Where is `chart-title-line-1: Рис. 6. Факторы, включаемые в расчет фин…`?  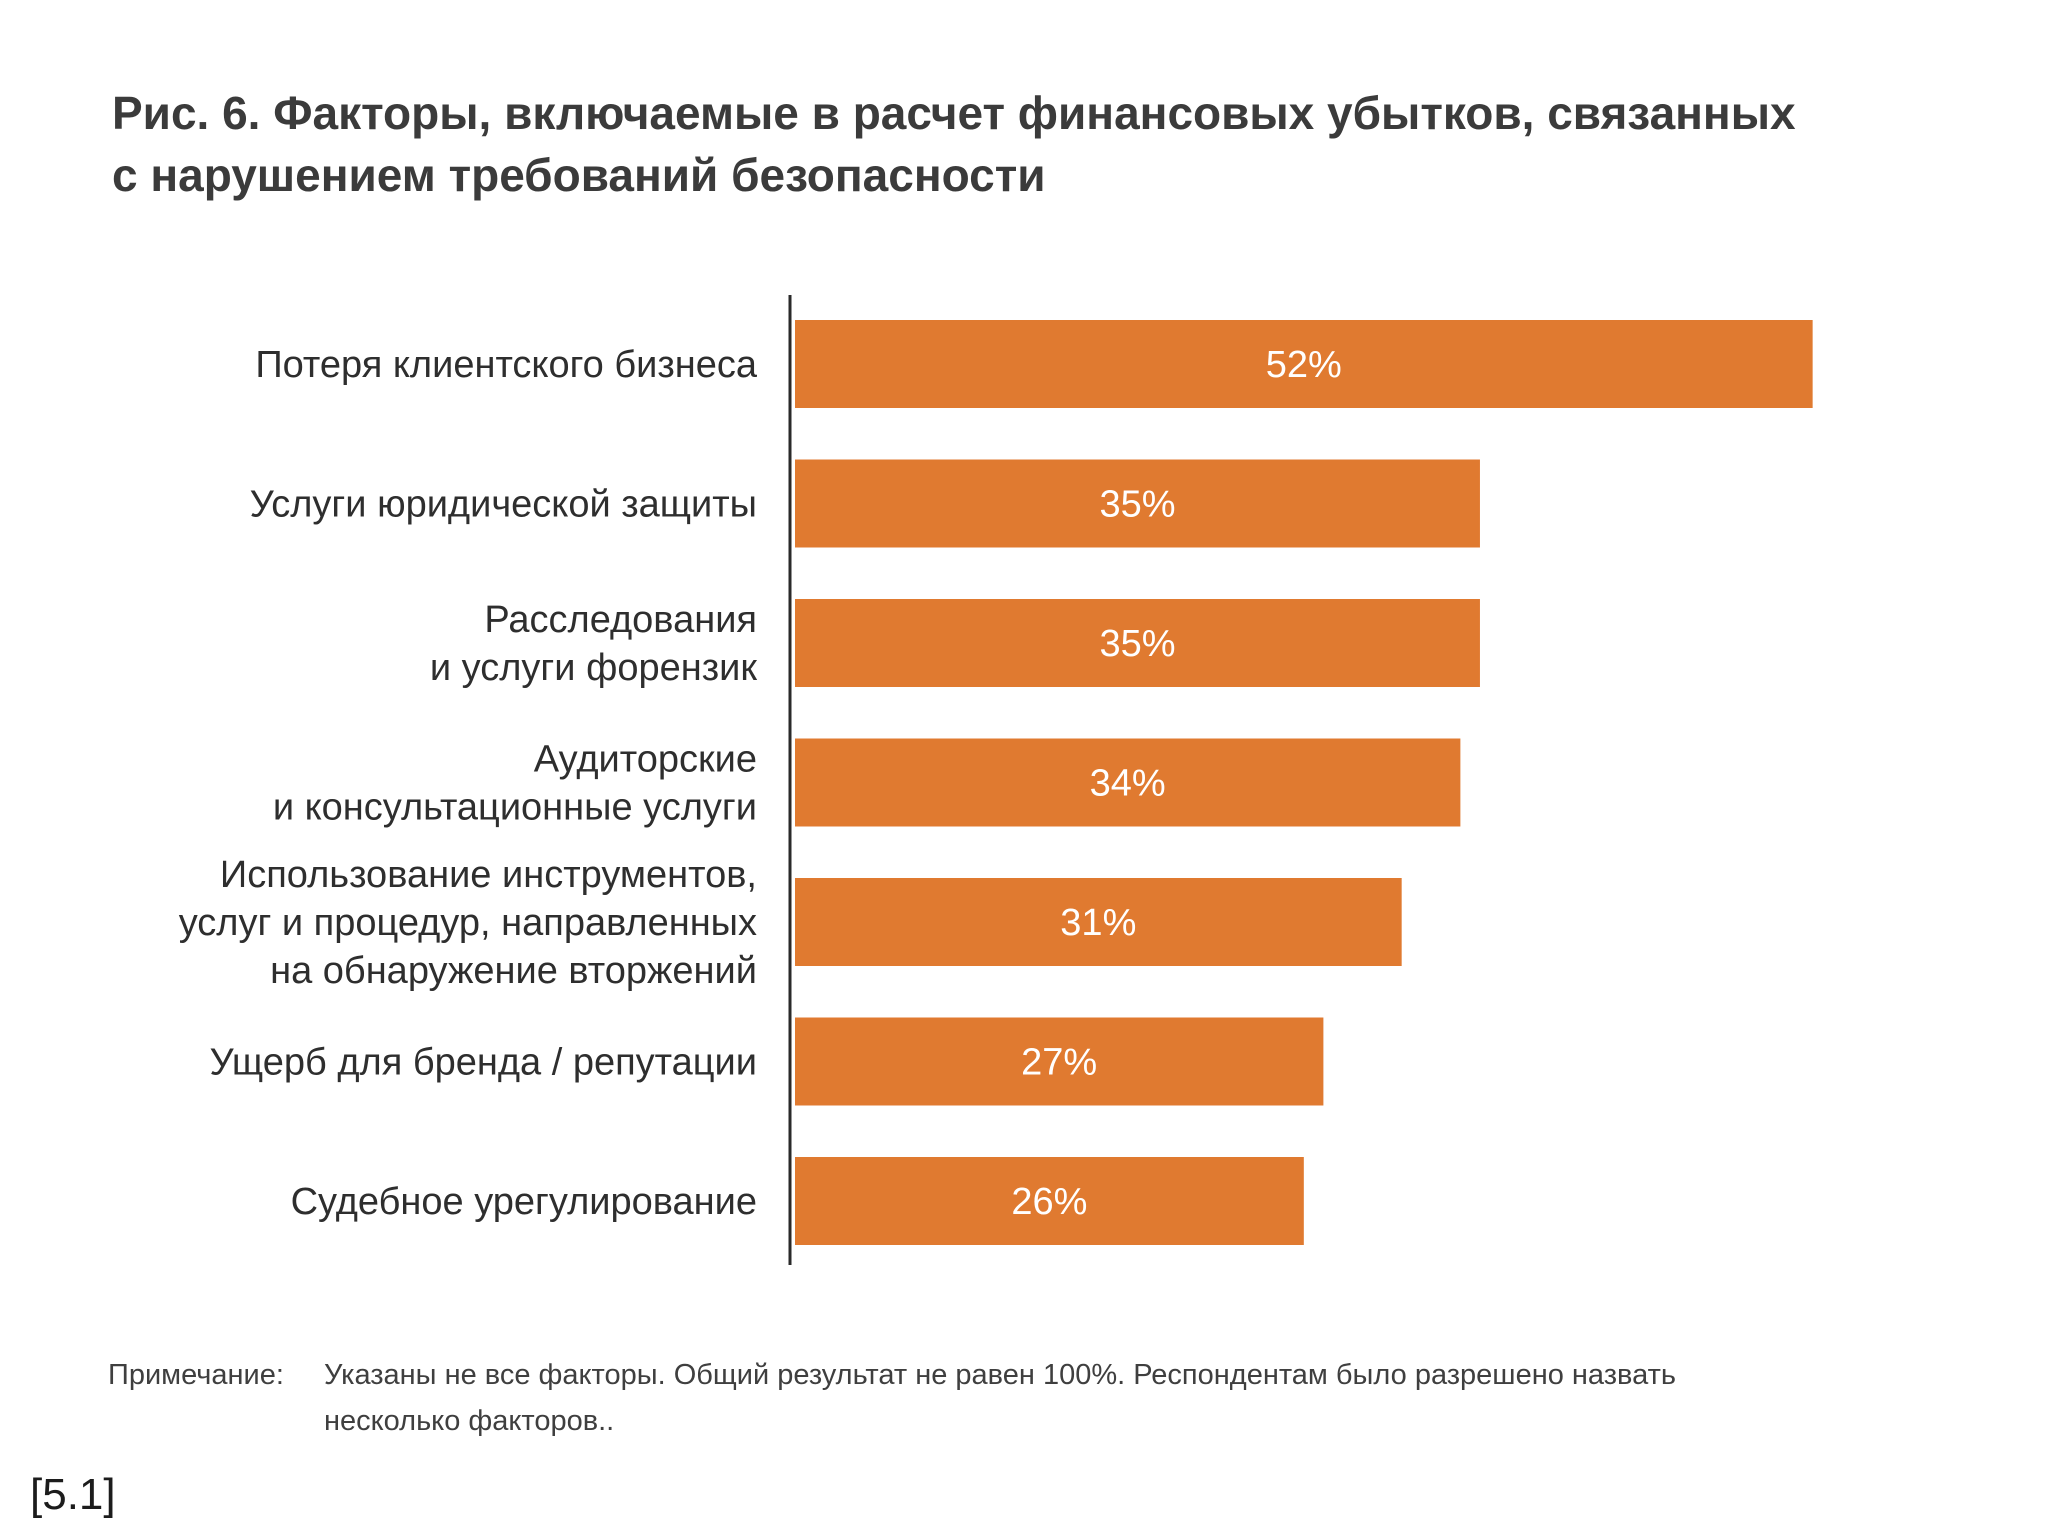 chart-title-line-1: Рис. 6. Факторы, включаемые в расчет фин… is located at coordinates (954, 113).